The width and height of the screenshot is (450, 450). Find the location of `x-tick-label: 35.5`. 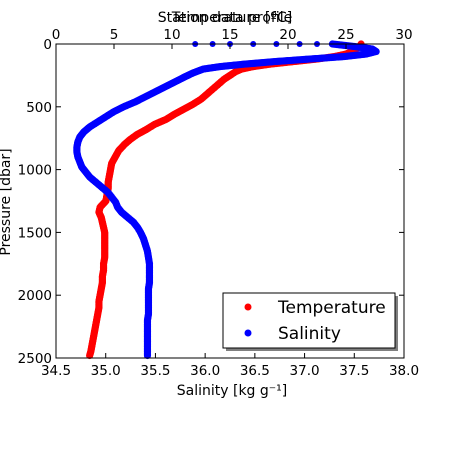

x-tick-label: 35.5 is located at coordinates (155, 371).